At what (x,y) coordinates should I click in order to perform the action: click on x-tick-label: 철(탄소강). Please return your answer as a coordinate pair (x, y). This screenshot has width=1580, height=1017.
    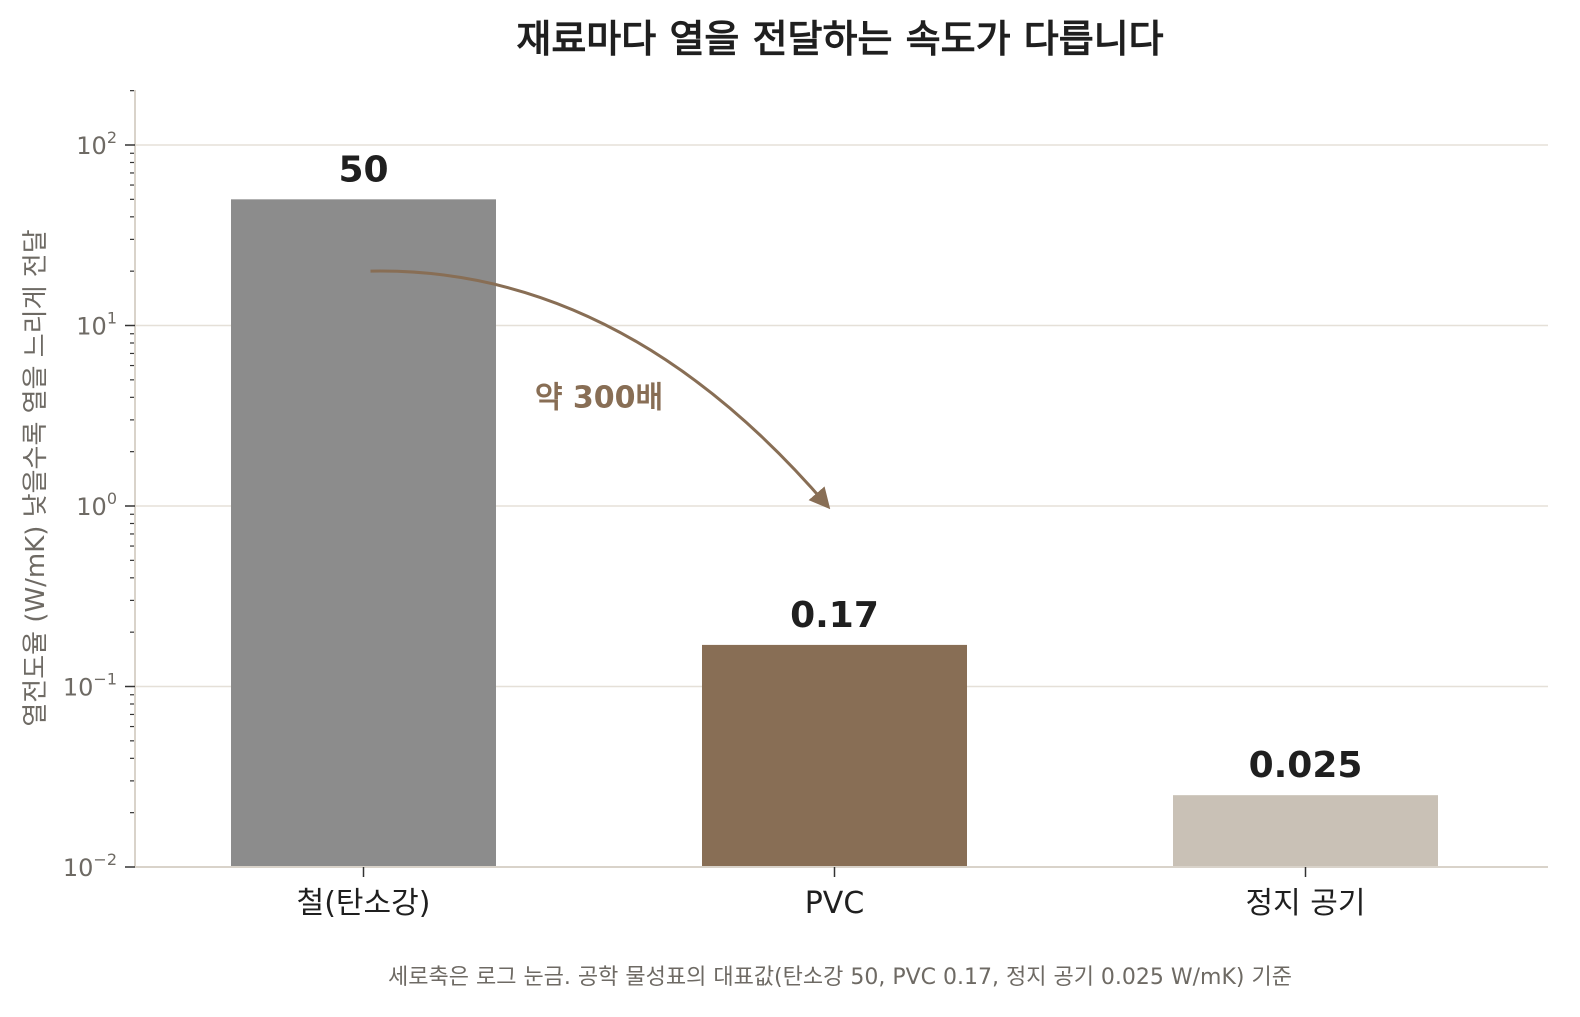
    Looking at the image, I should click on (364, 903).